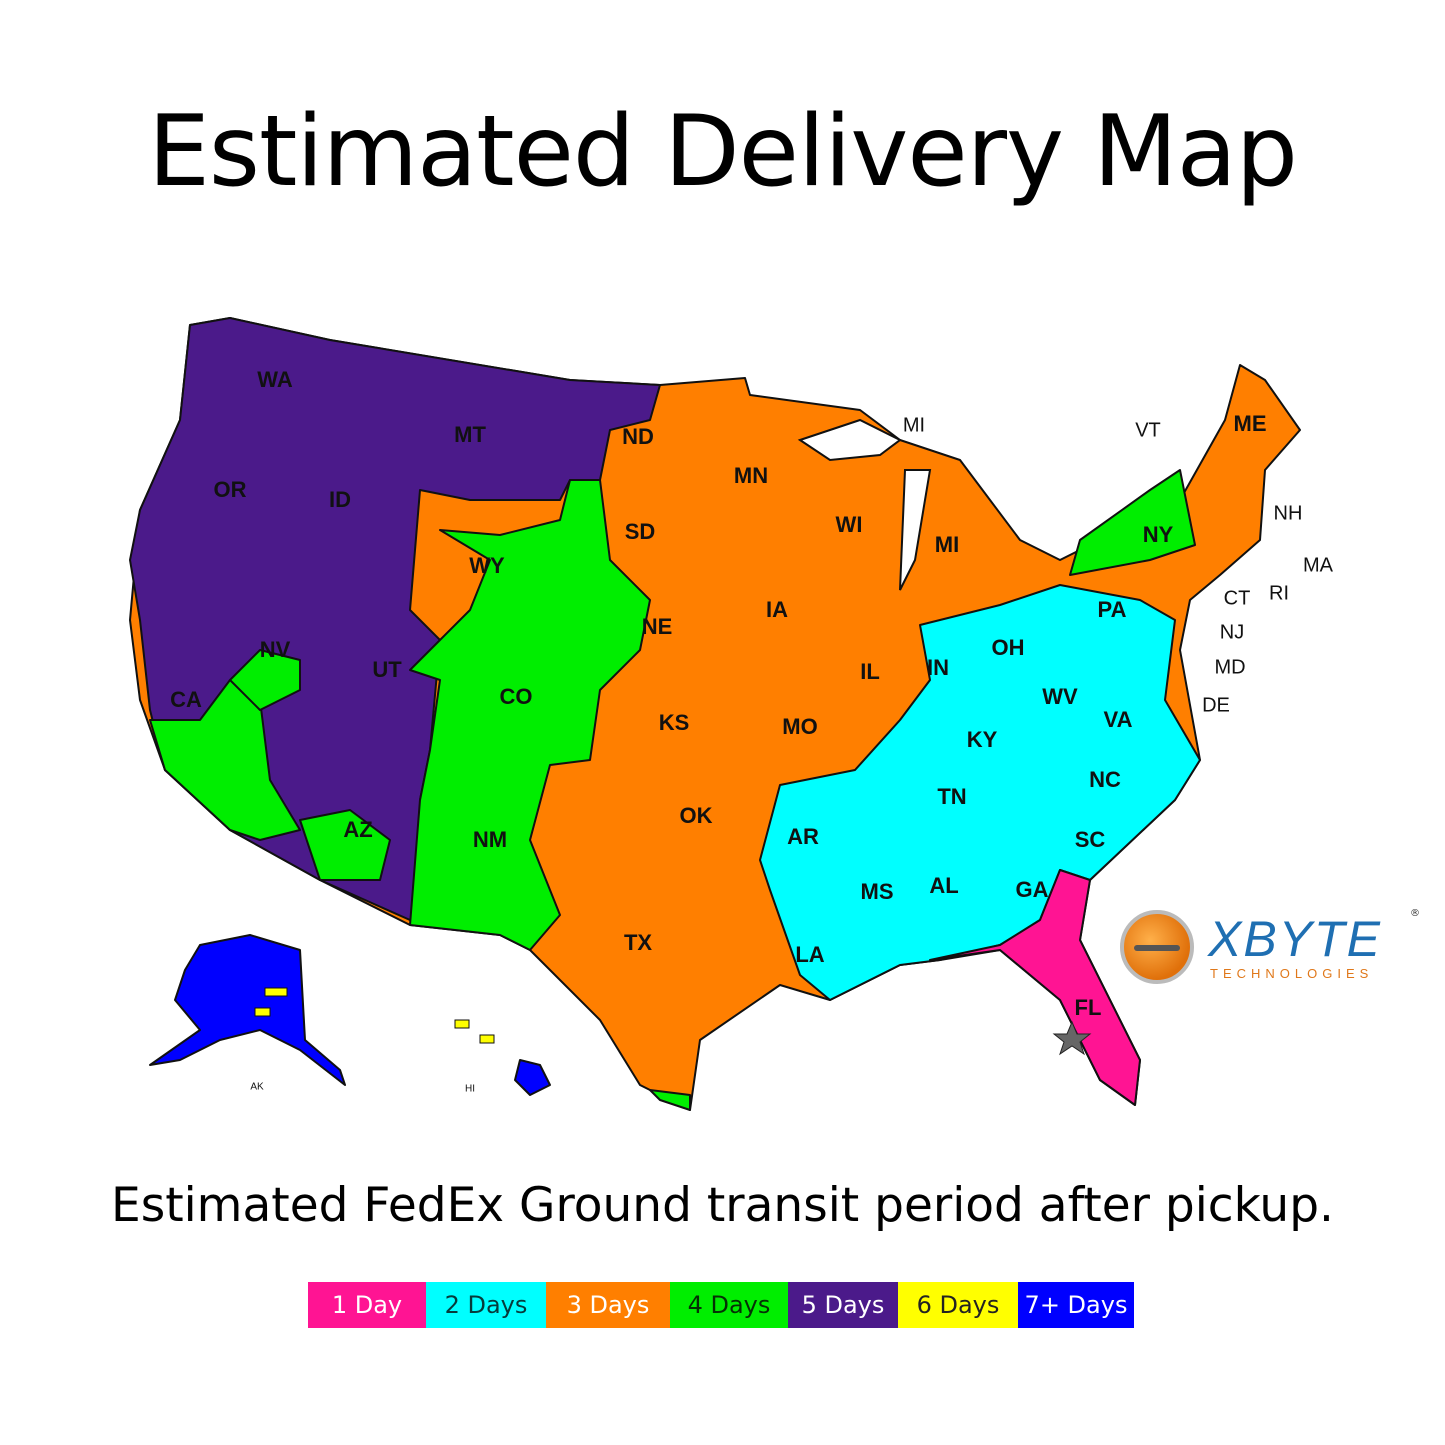 Image resolution: width=1445 pixels, height=1445 pixels. I want to click on state-label: NY, so click(1158, 534).